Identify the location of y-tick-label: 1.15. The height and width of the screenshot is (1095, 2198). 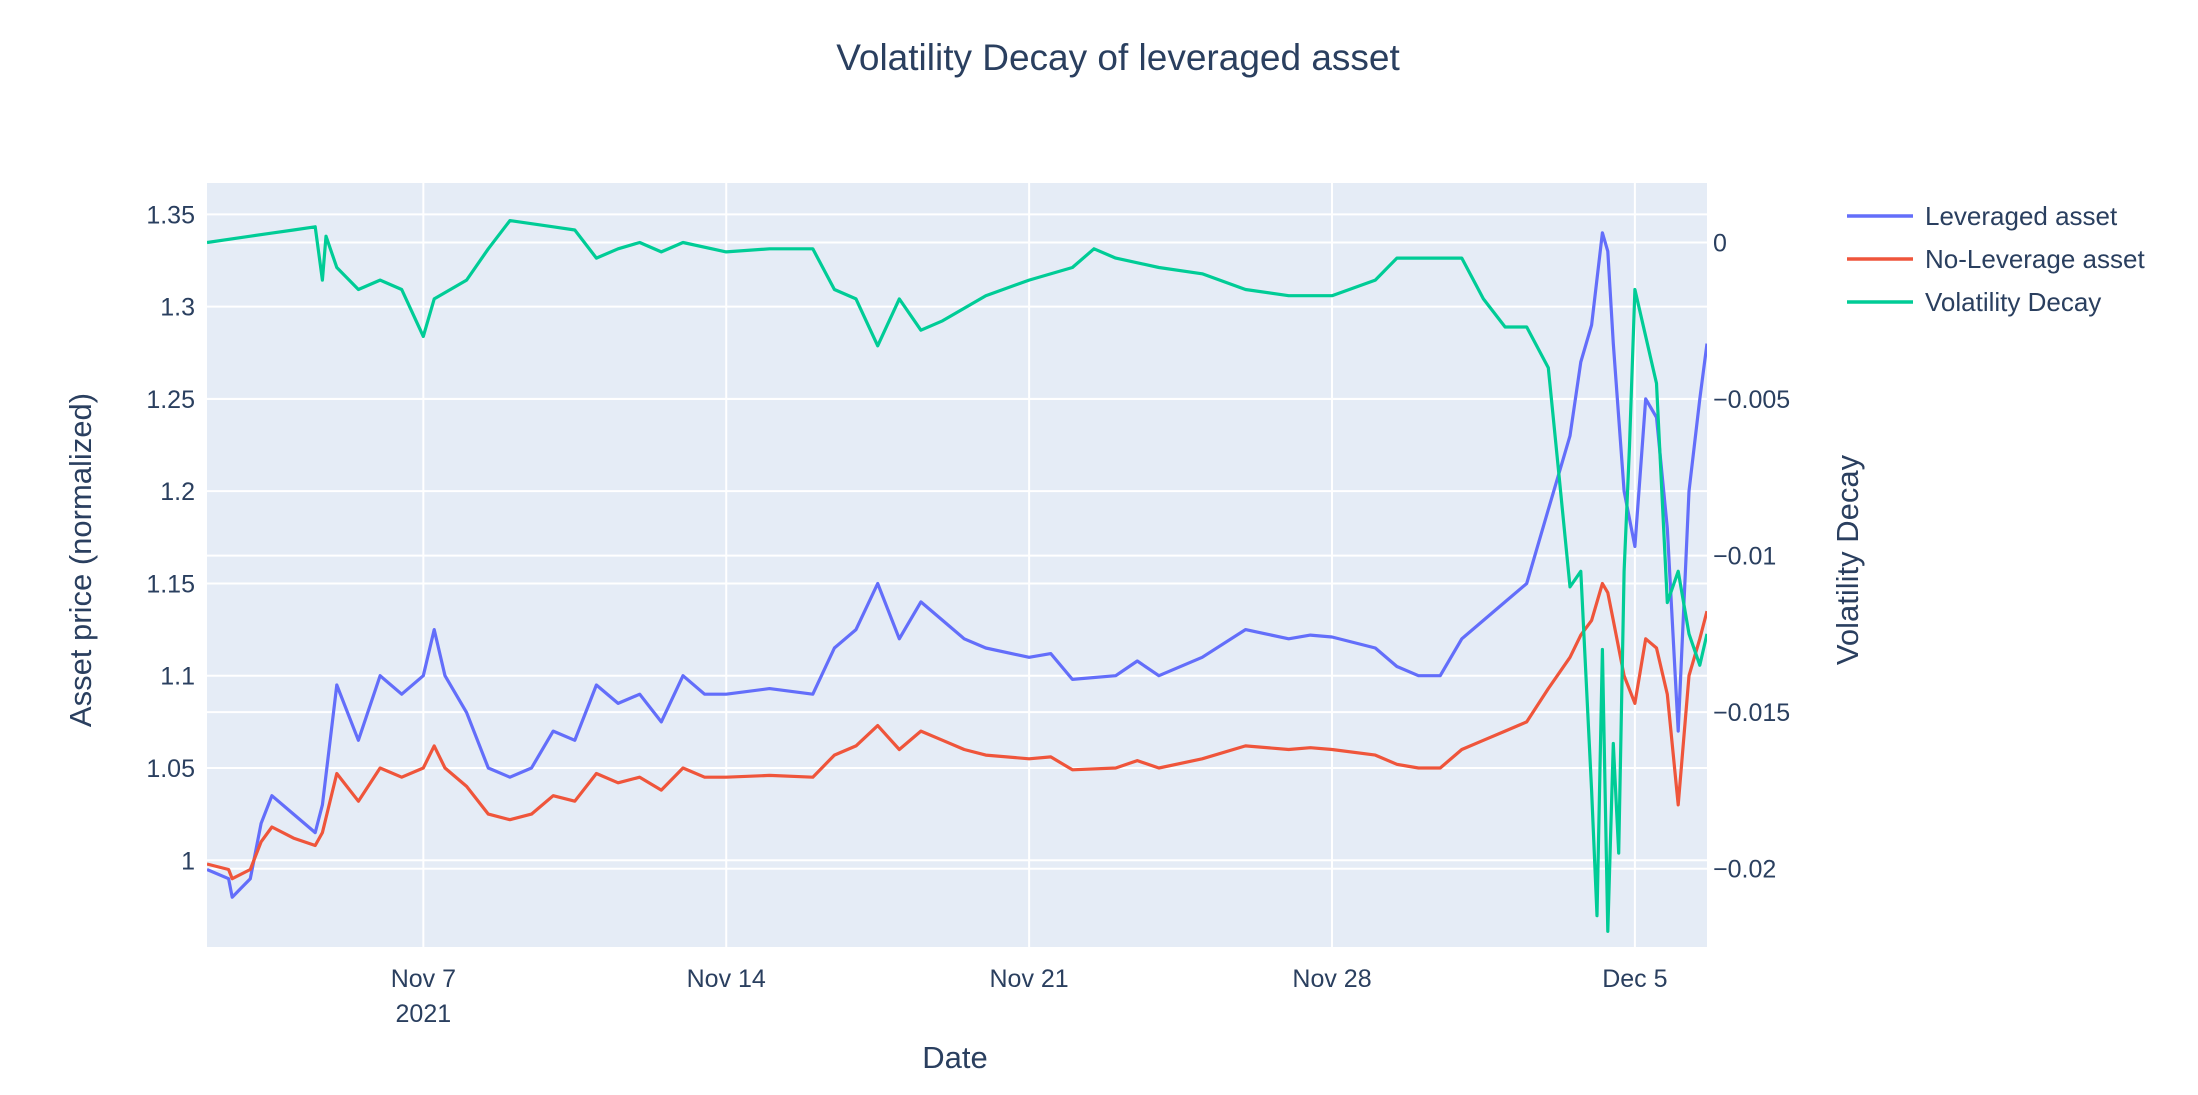
(170, 584).